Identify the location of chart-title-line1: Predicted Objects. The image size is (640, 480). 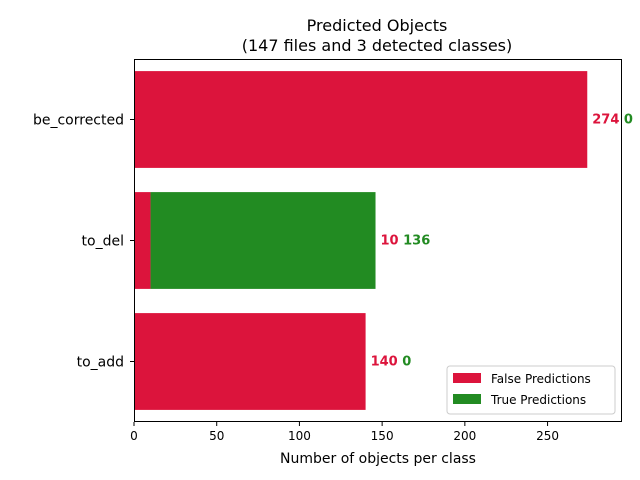
(377, 25).